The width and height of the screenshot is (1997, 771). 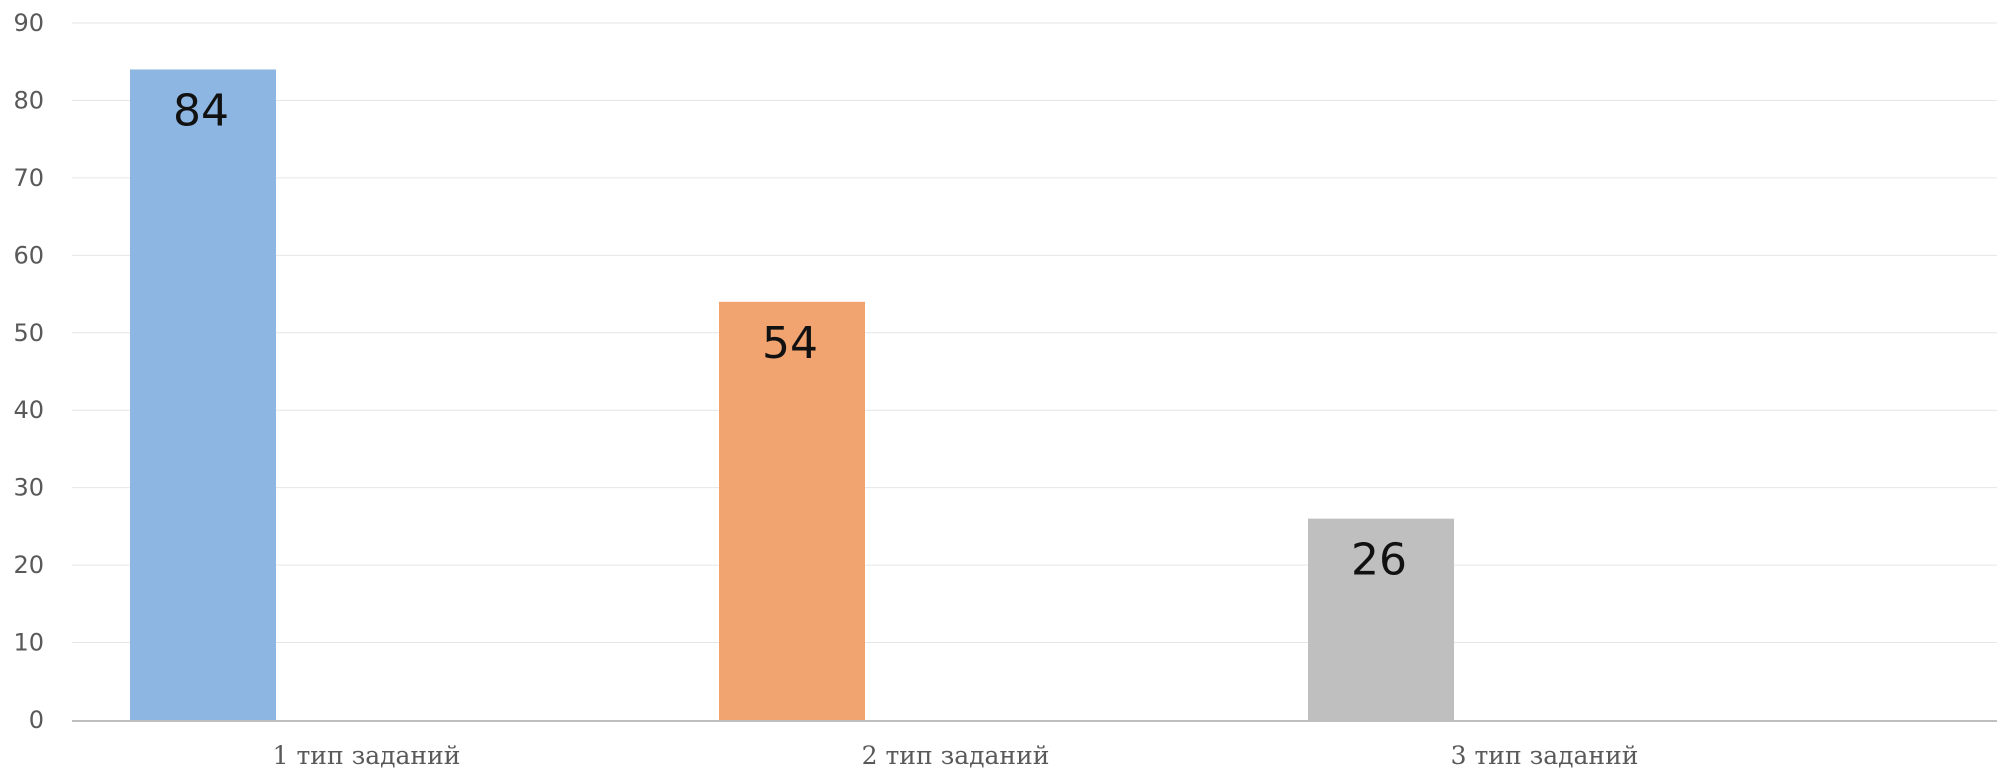 I want to click on category-label-2: 2 тип заданий, so click(x=956, y=755).